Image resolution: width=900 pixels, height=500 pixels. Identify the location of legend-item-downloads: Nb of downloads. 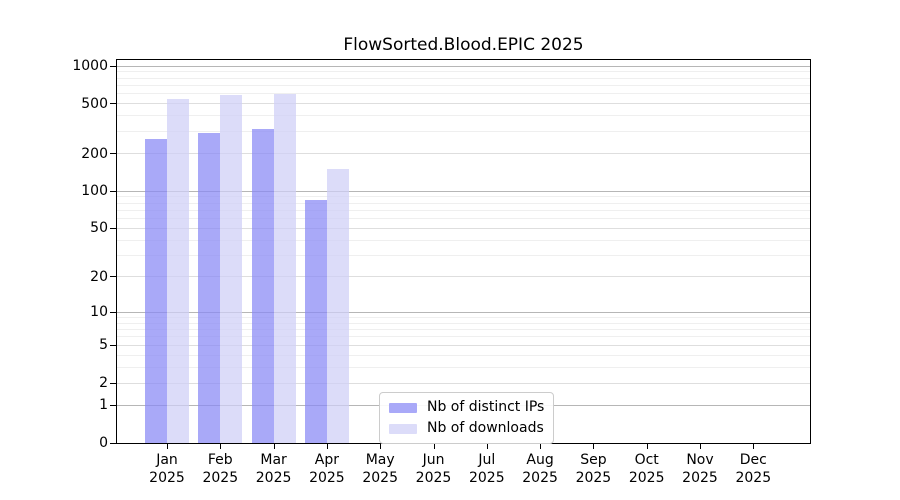
(466, 428).